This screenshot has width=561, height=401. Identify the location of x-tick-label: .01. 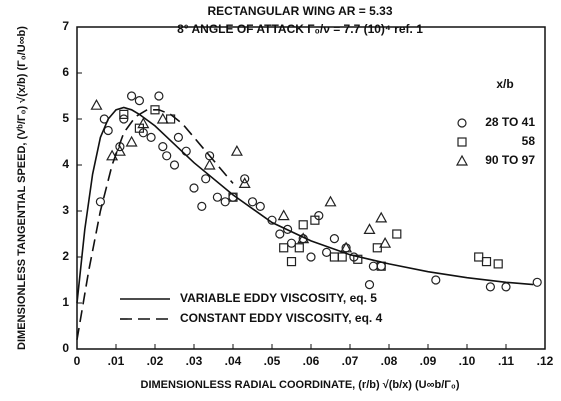
(116, 361).